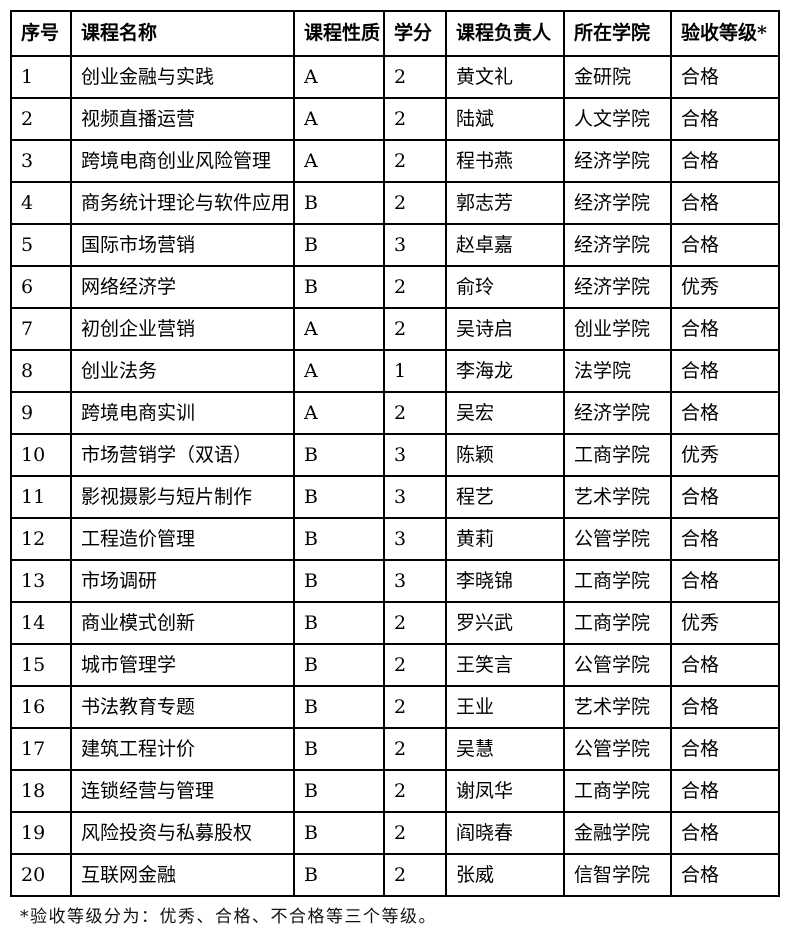  Describe the element at coordinates (395, 623) in the screenshot. I see `table-row: 14 商业模式创新 B 2 罗兴武 工商学院 优秀` at that location.